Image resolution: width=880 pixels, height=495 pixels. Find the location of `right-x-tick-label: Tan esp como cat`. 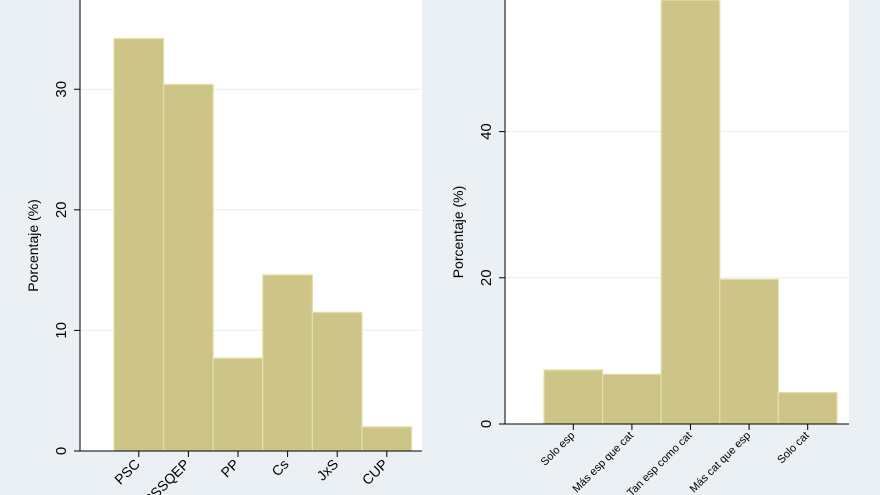

right-x-tick-label: Tan esp como cat is located at coordinates (659, 462).